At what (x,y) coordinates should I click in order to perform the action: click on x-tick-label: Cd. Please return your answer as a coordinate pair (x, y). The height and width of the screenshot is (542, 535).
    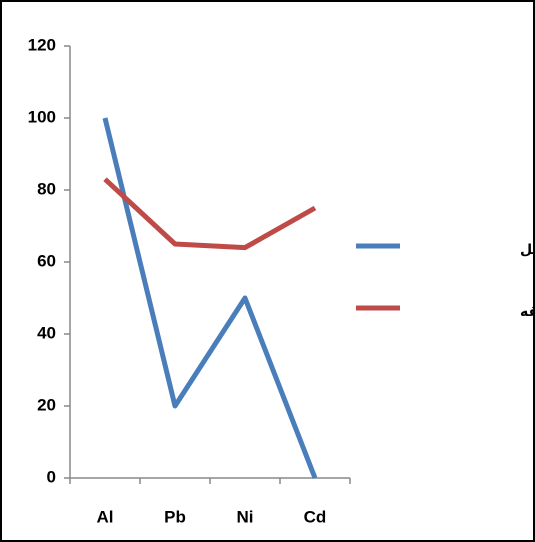
    Looking at the image, I should click on (315, 516).